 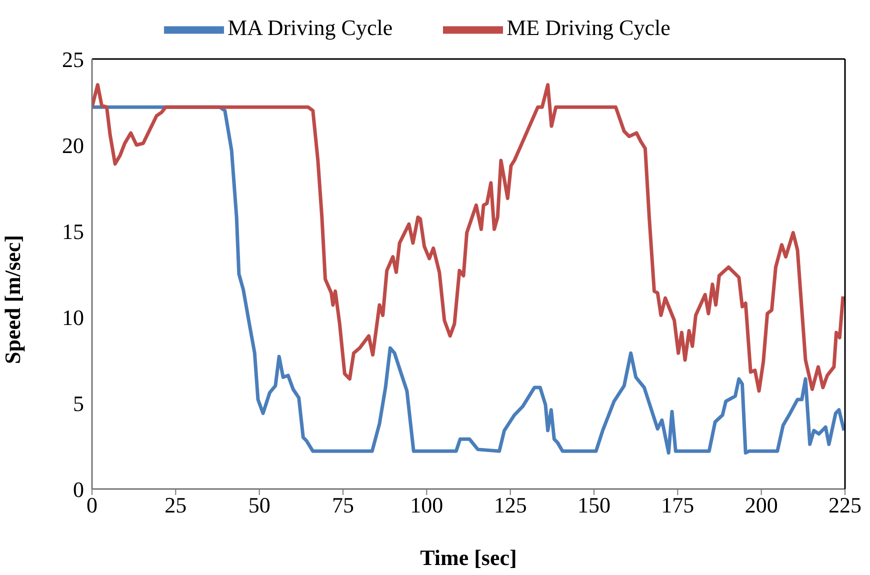 I want to click on x-tick-label: 25, so click(x=175, y=505).